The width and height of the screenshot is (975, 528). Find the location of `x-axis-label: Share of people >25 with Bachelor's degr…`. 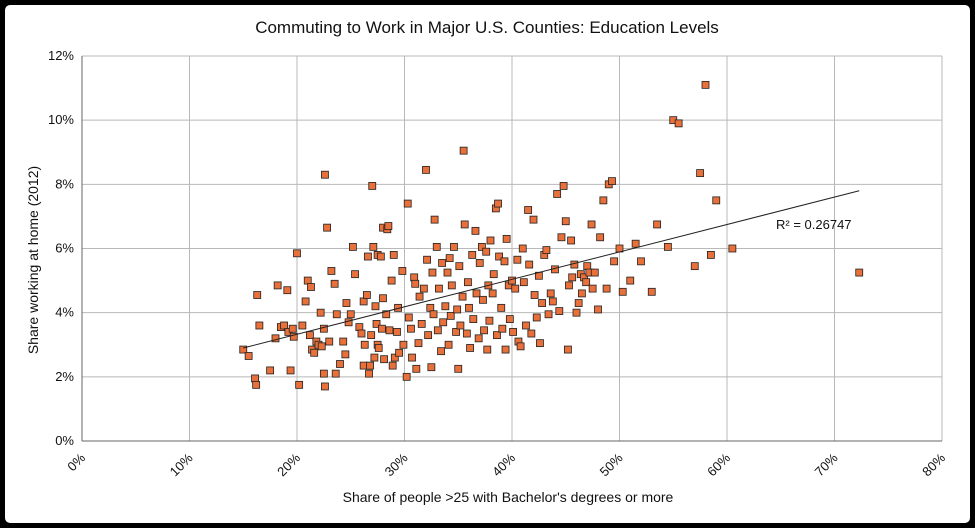

x-axis-label: Share of people >25 with Bachelor's degr… is located at coordinates (508, 497).